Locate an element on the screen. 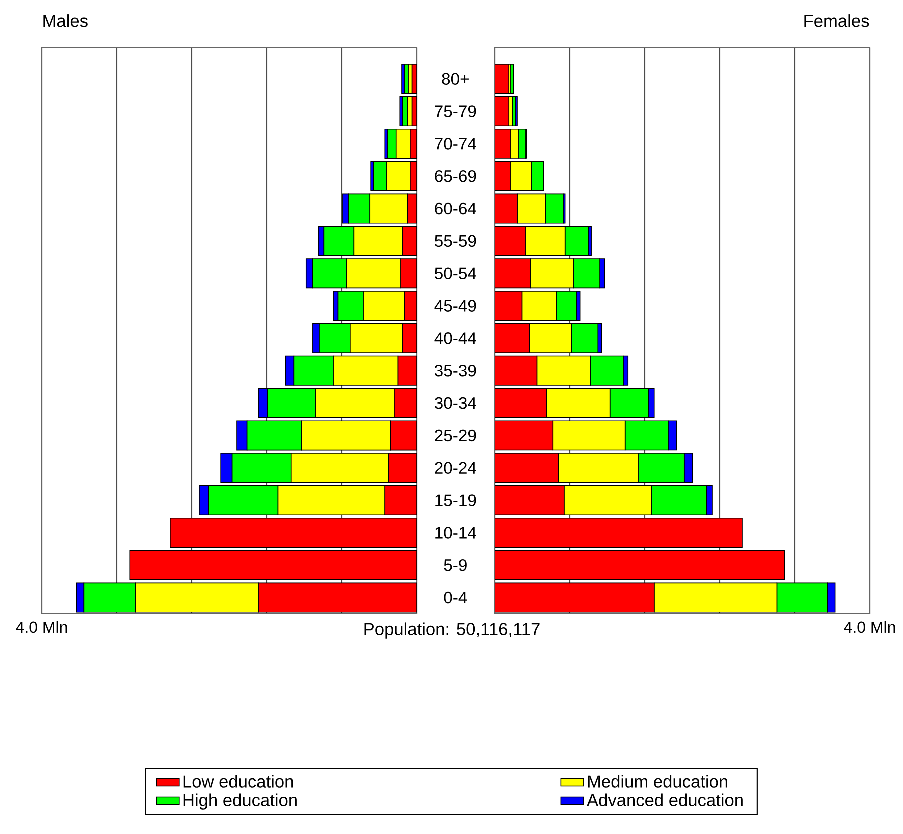  y-tick-label: 70-74 is located at coordinates (455, 144).